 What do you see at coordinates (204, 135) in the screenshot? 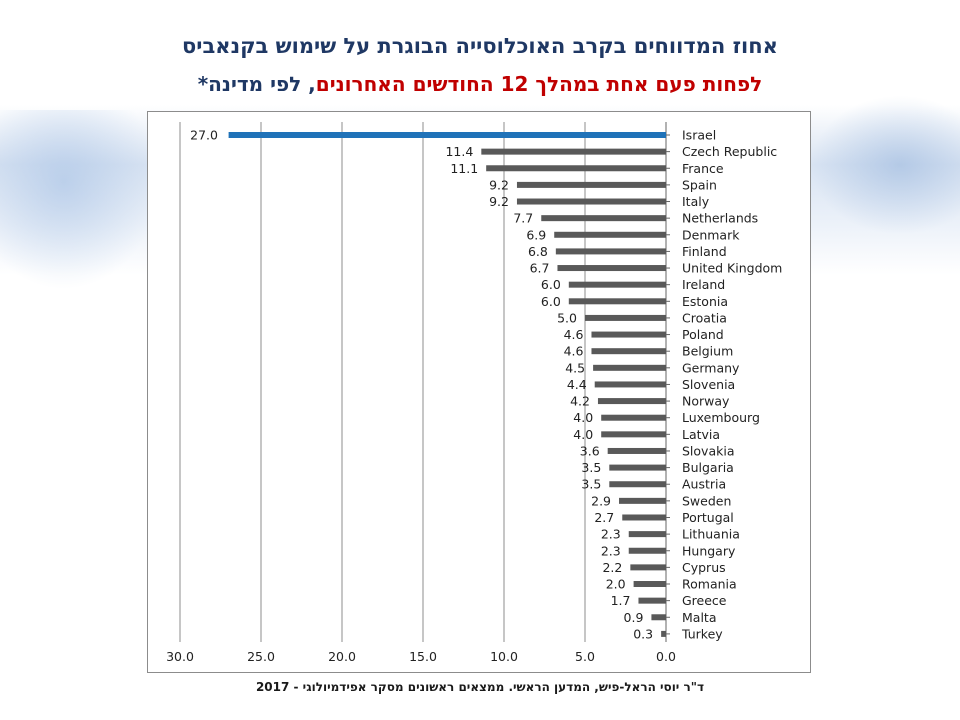
I see `data-label: 27.0` at bounding box center [204, 135].